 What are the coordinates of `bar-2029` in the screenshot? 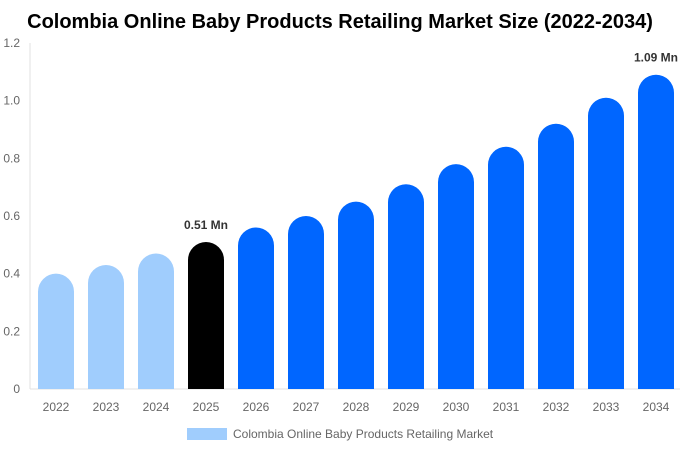 It's located at (406, 286).